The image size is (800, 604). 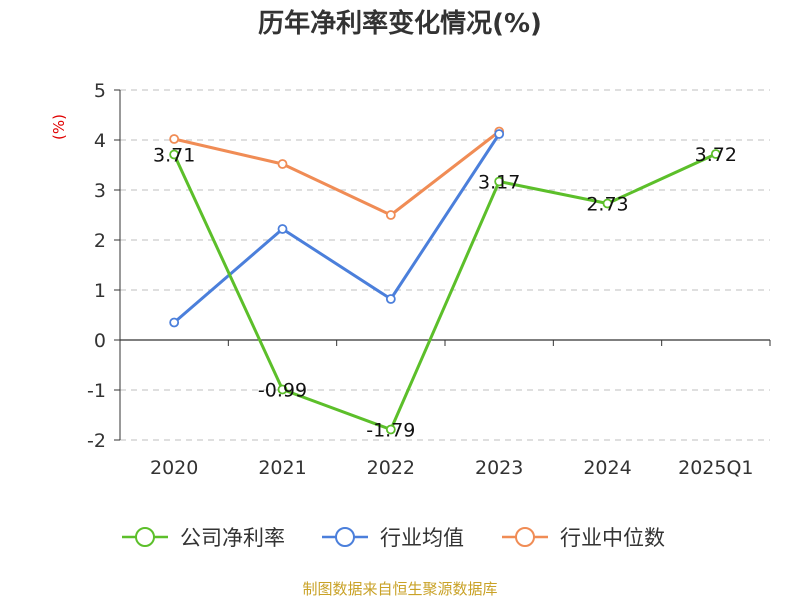 What do you see at coordinates (96, 441) in the screenshot?
I see `y-tick-label: -2` at bounding box center [96, 441].